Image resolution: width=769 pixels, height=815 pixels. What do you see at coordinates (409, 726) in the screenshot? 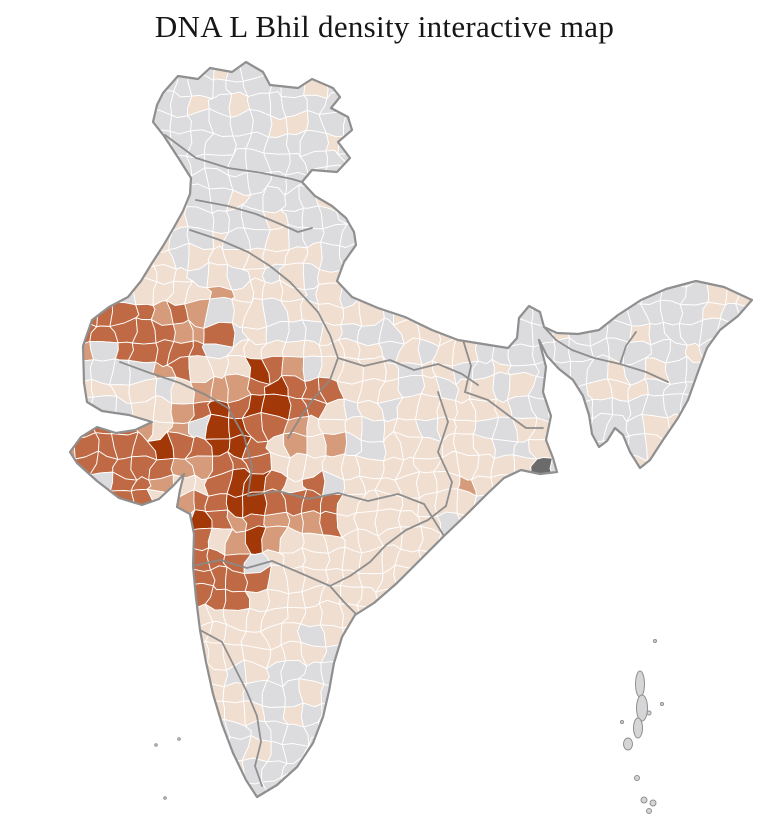
I see `islands-layer` at bounding box center [409, 726].